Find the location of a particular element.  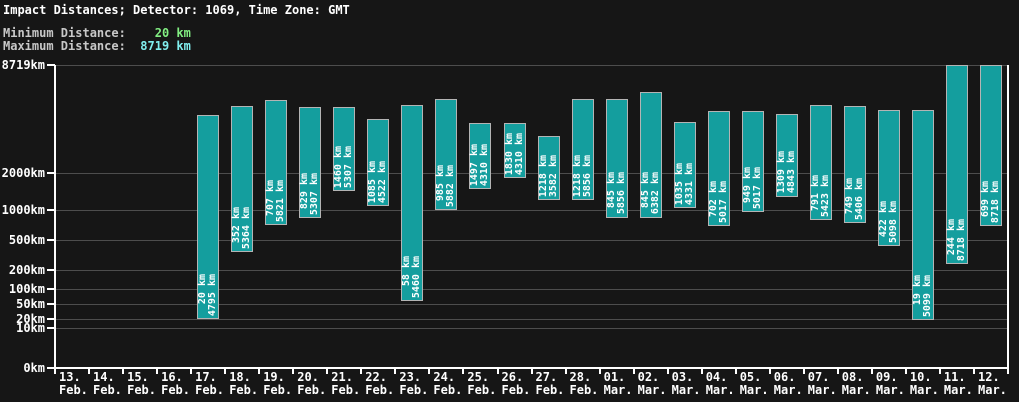

range-bar: 845 km 6382 km is located at coordinates (650, 155).